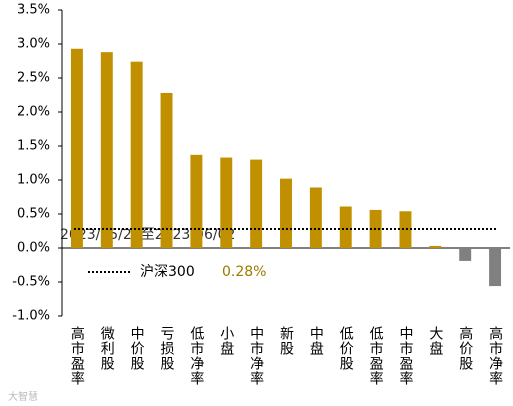 This screenshot has width=513, height=406. Describe the element at coordinates (23, 396) in the screenshot. I see `watermark: 大智慧` at that location.